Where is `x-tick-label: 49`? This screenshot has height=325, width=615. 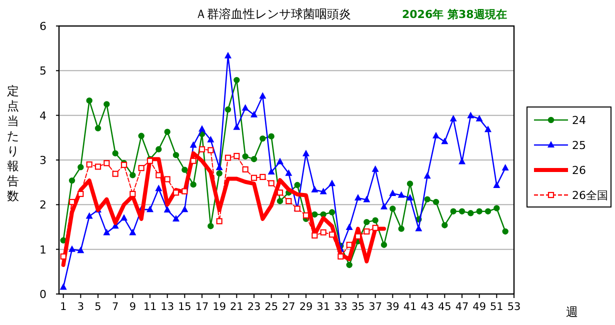 x-tick-label: 49 is located at coordinates (479, 307).